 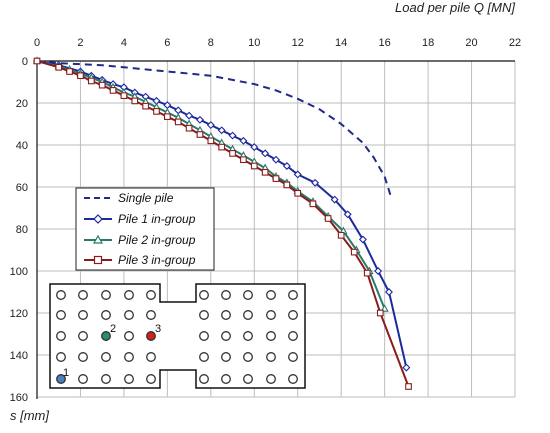 I want to click on pile-grid, so click(x=177, y=337).